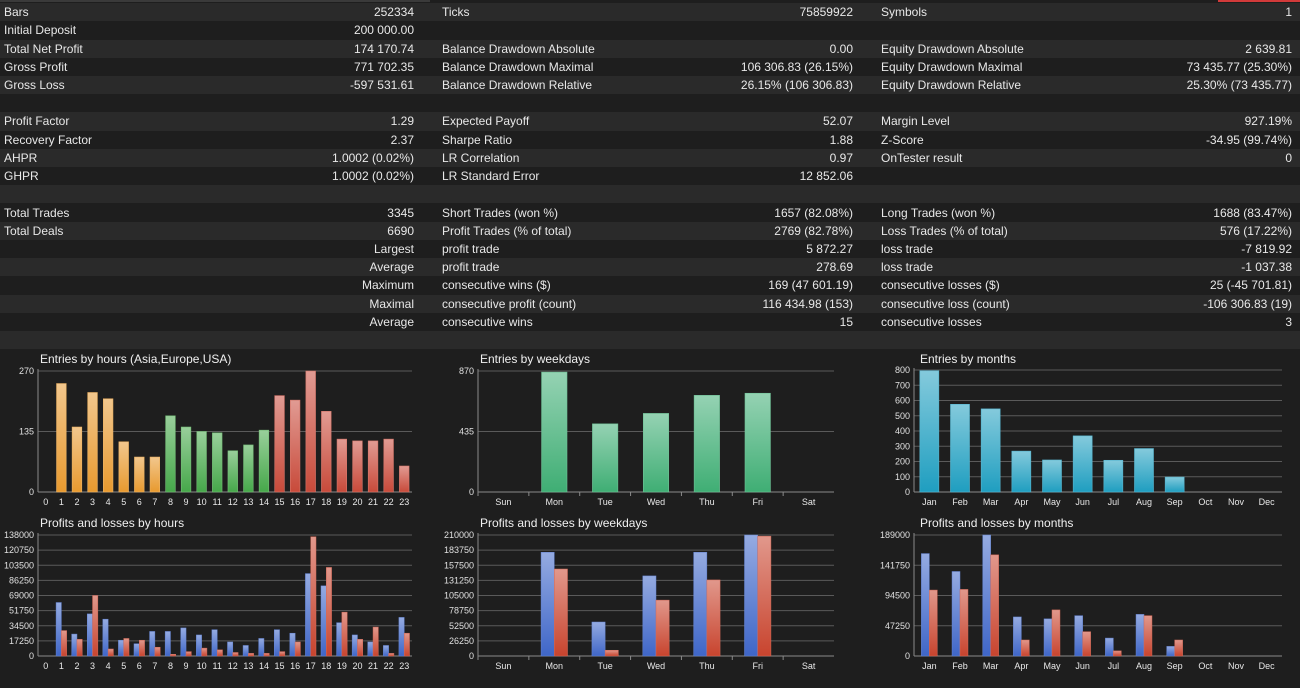 The image size is (1300, 688). I want to click on y-tick-label: 34500, so click(21, 626).